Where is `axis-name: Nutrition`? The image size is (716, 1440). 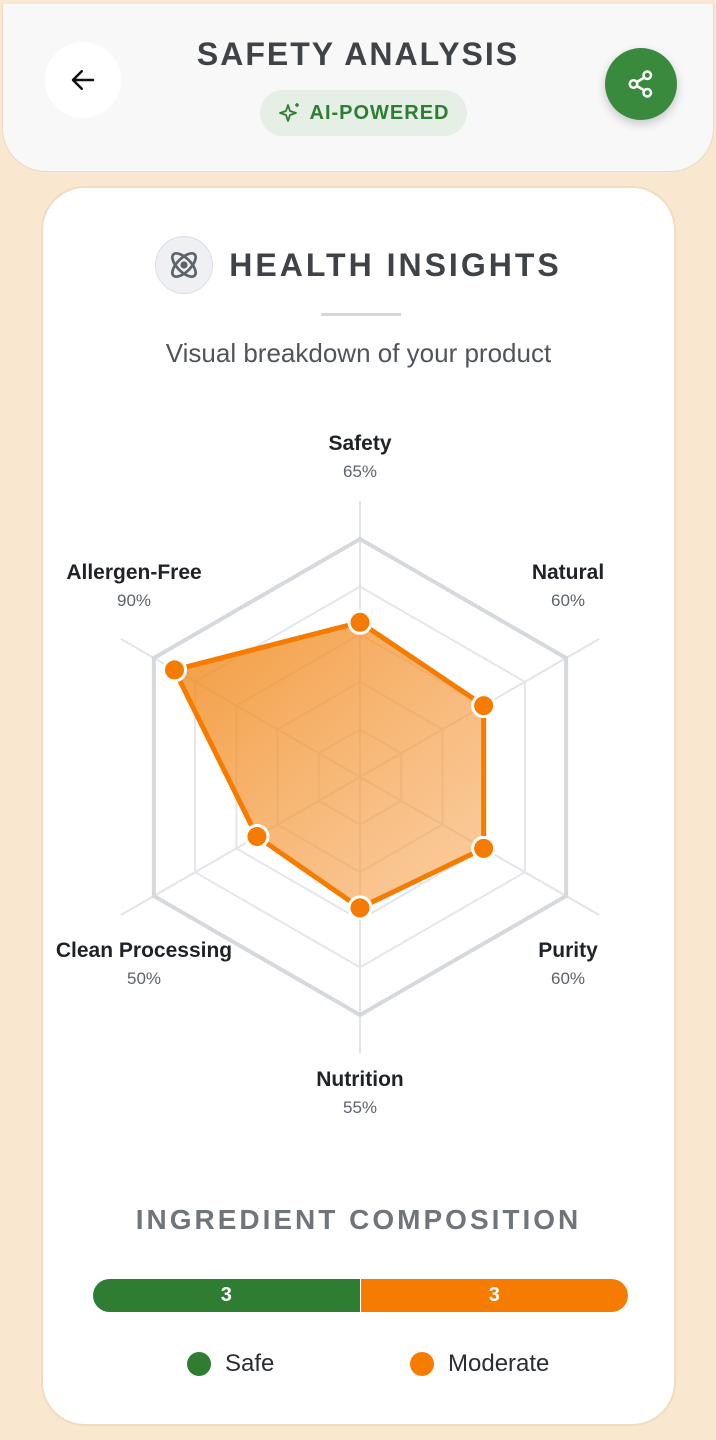
axis-name: Nutrition is located at coordinates (360, 1079).